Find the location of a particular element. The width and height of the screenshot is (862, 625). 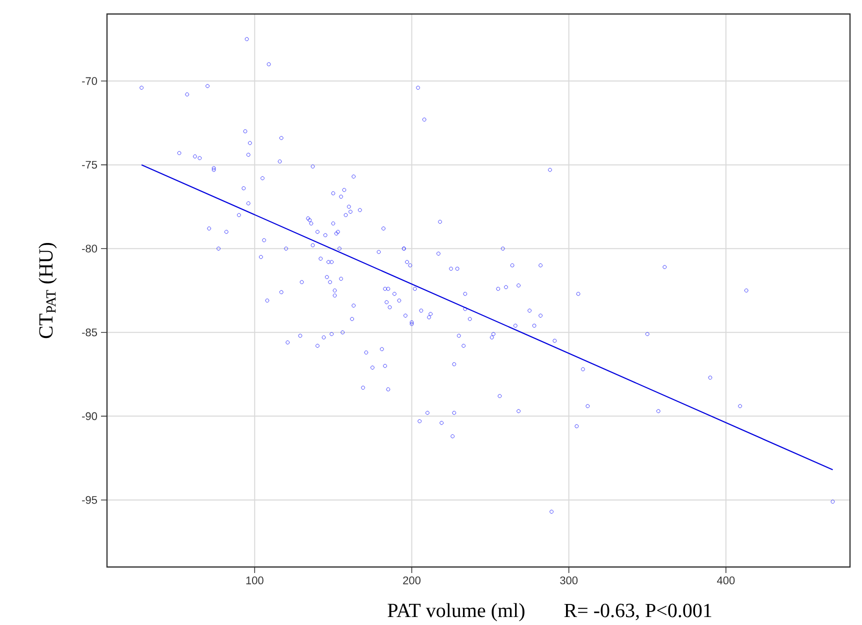

y-tick-label: -75 is located at coordinates (90, 165).